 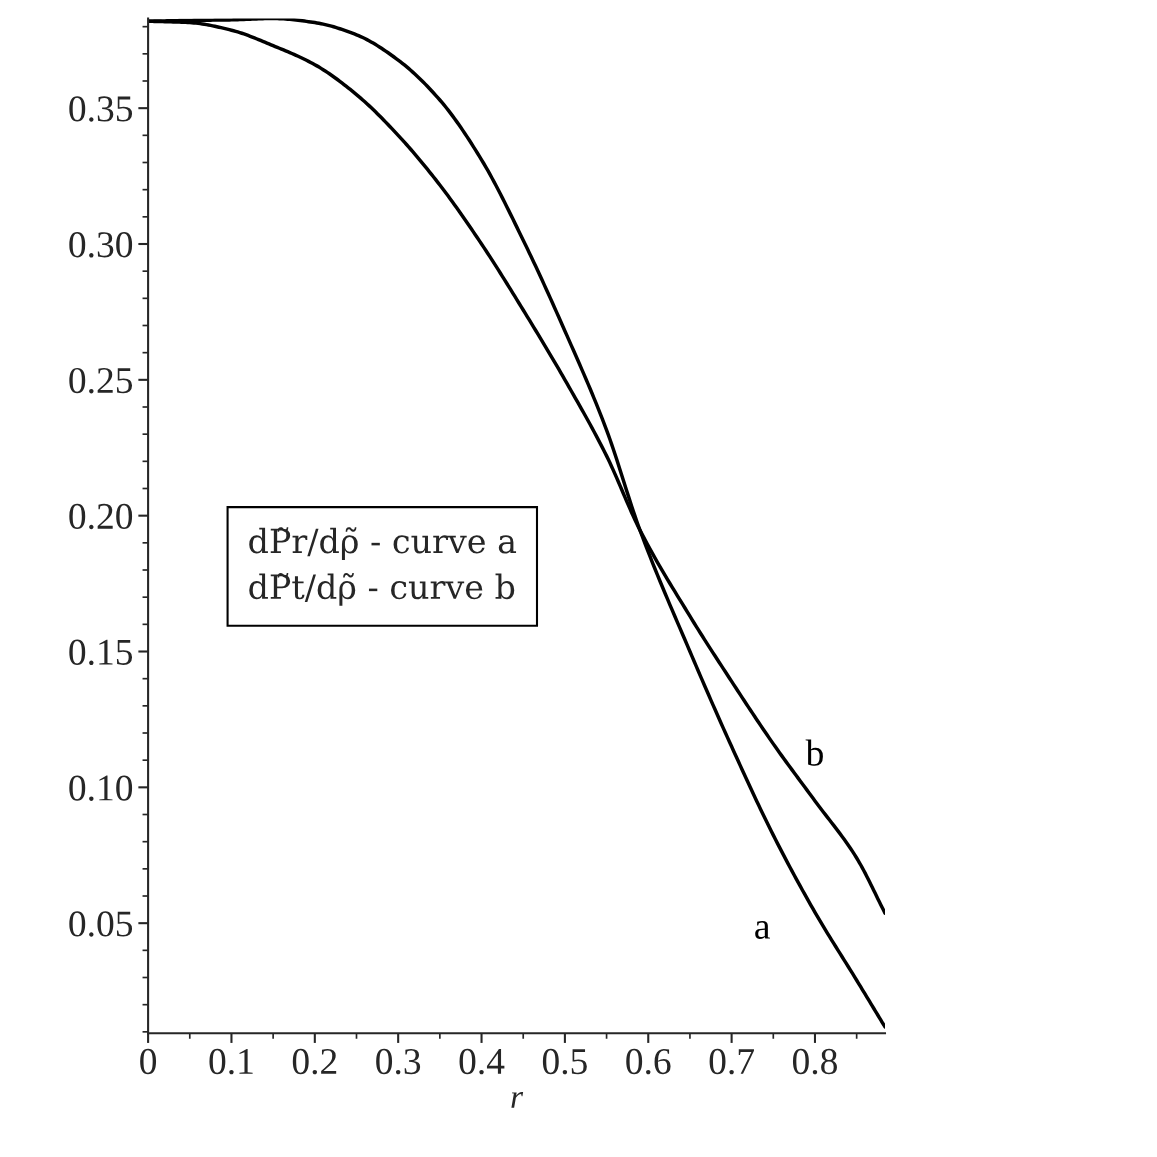 What do you see at coordinates (398, 1061) in the screenshot?
I see `x-tick-label: 0.3` at bounding box center [398, 1061].